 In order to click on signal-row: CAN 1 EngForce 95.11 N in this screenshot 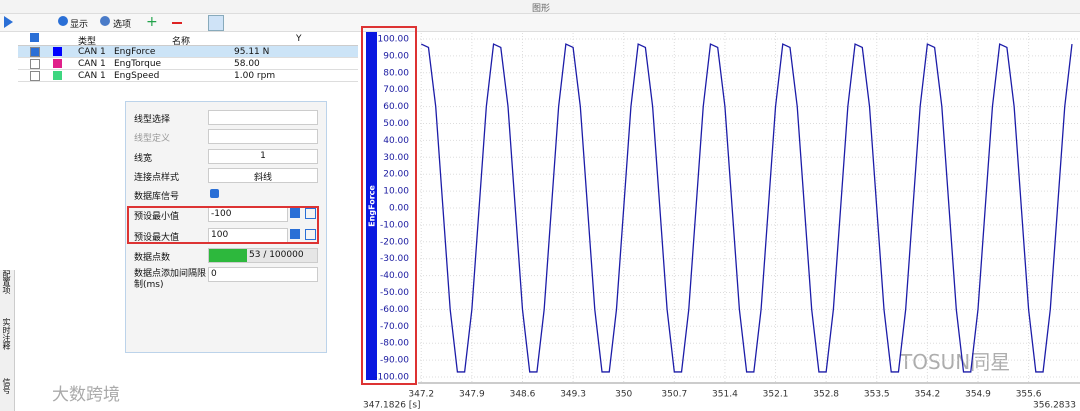, I will do `click(188, 52)`.